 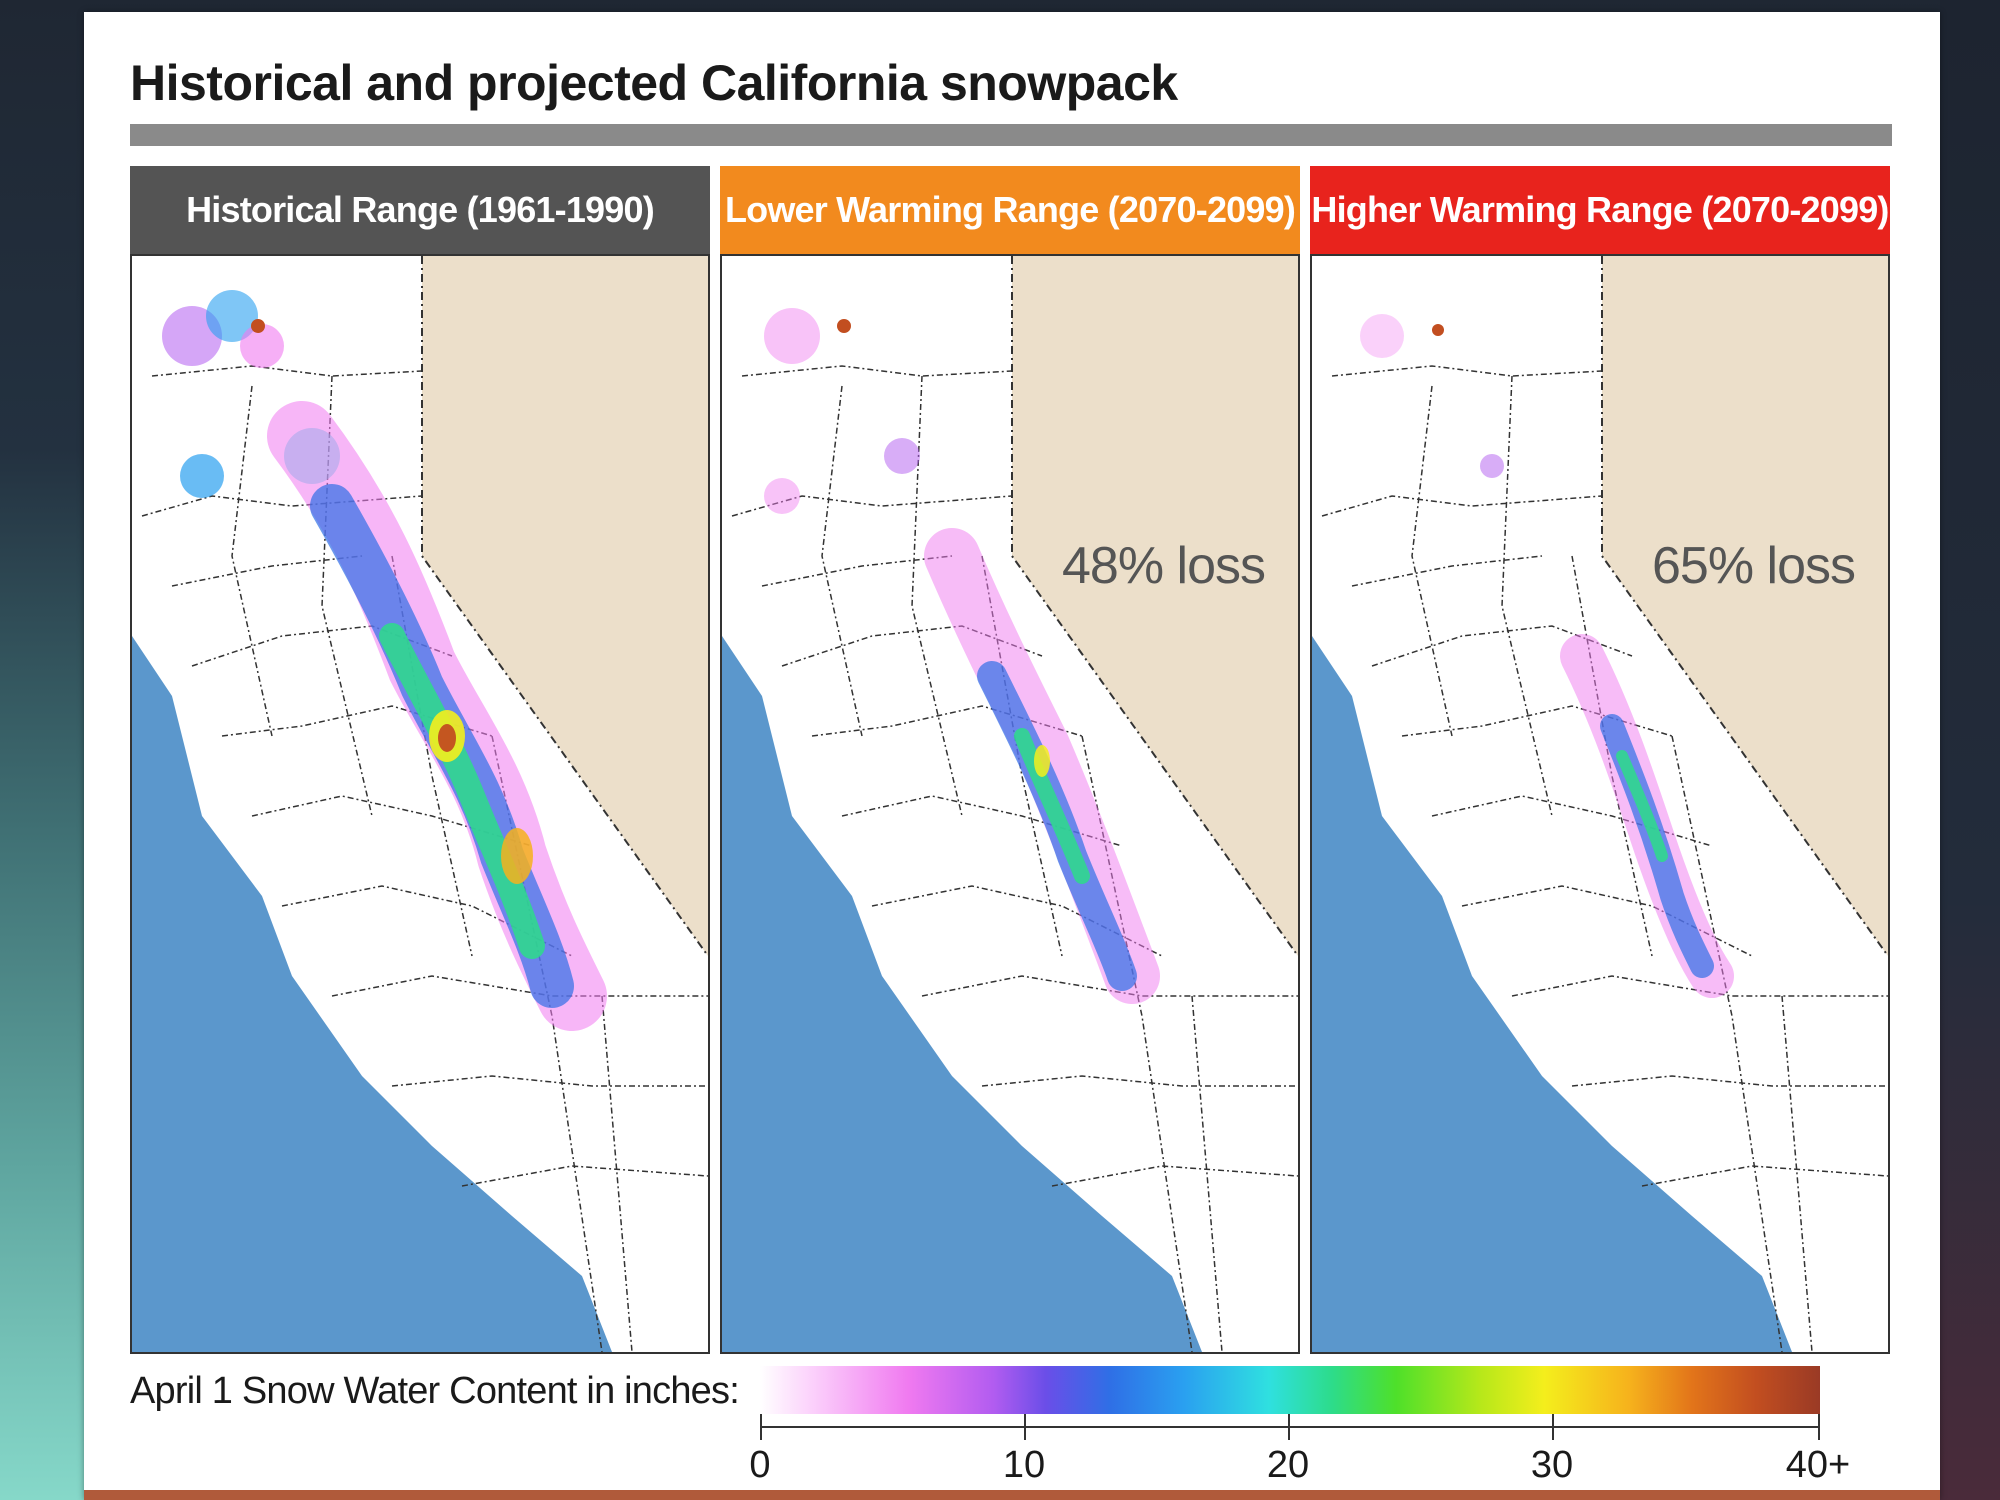 I want to click on title-rule, so click(x=1011, y=135).